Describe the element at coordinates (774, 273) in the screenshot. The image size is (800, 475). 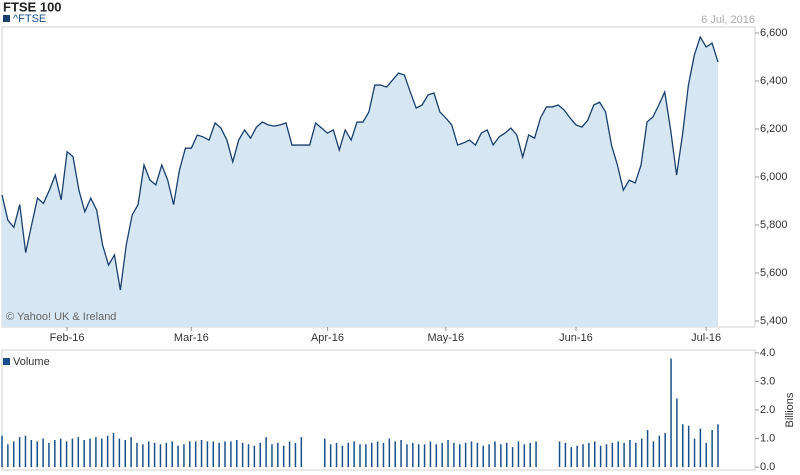
I see `y-tick-label: 5,600` at that location.